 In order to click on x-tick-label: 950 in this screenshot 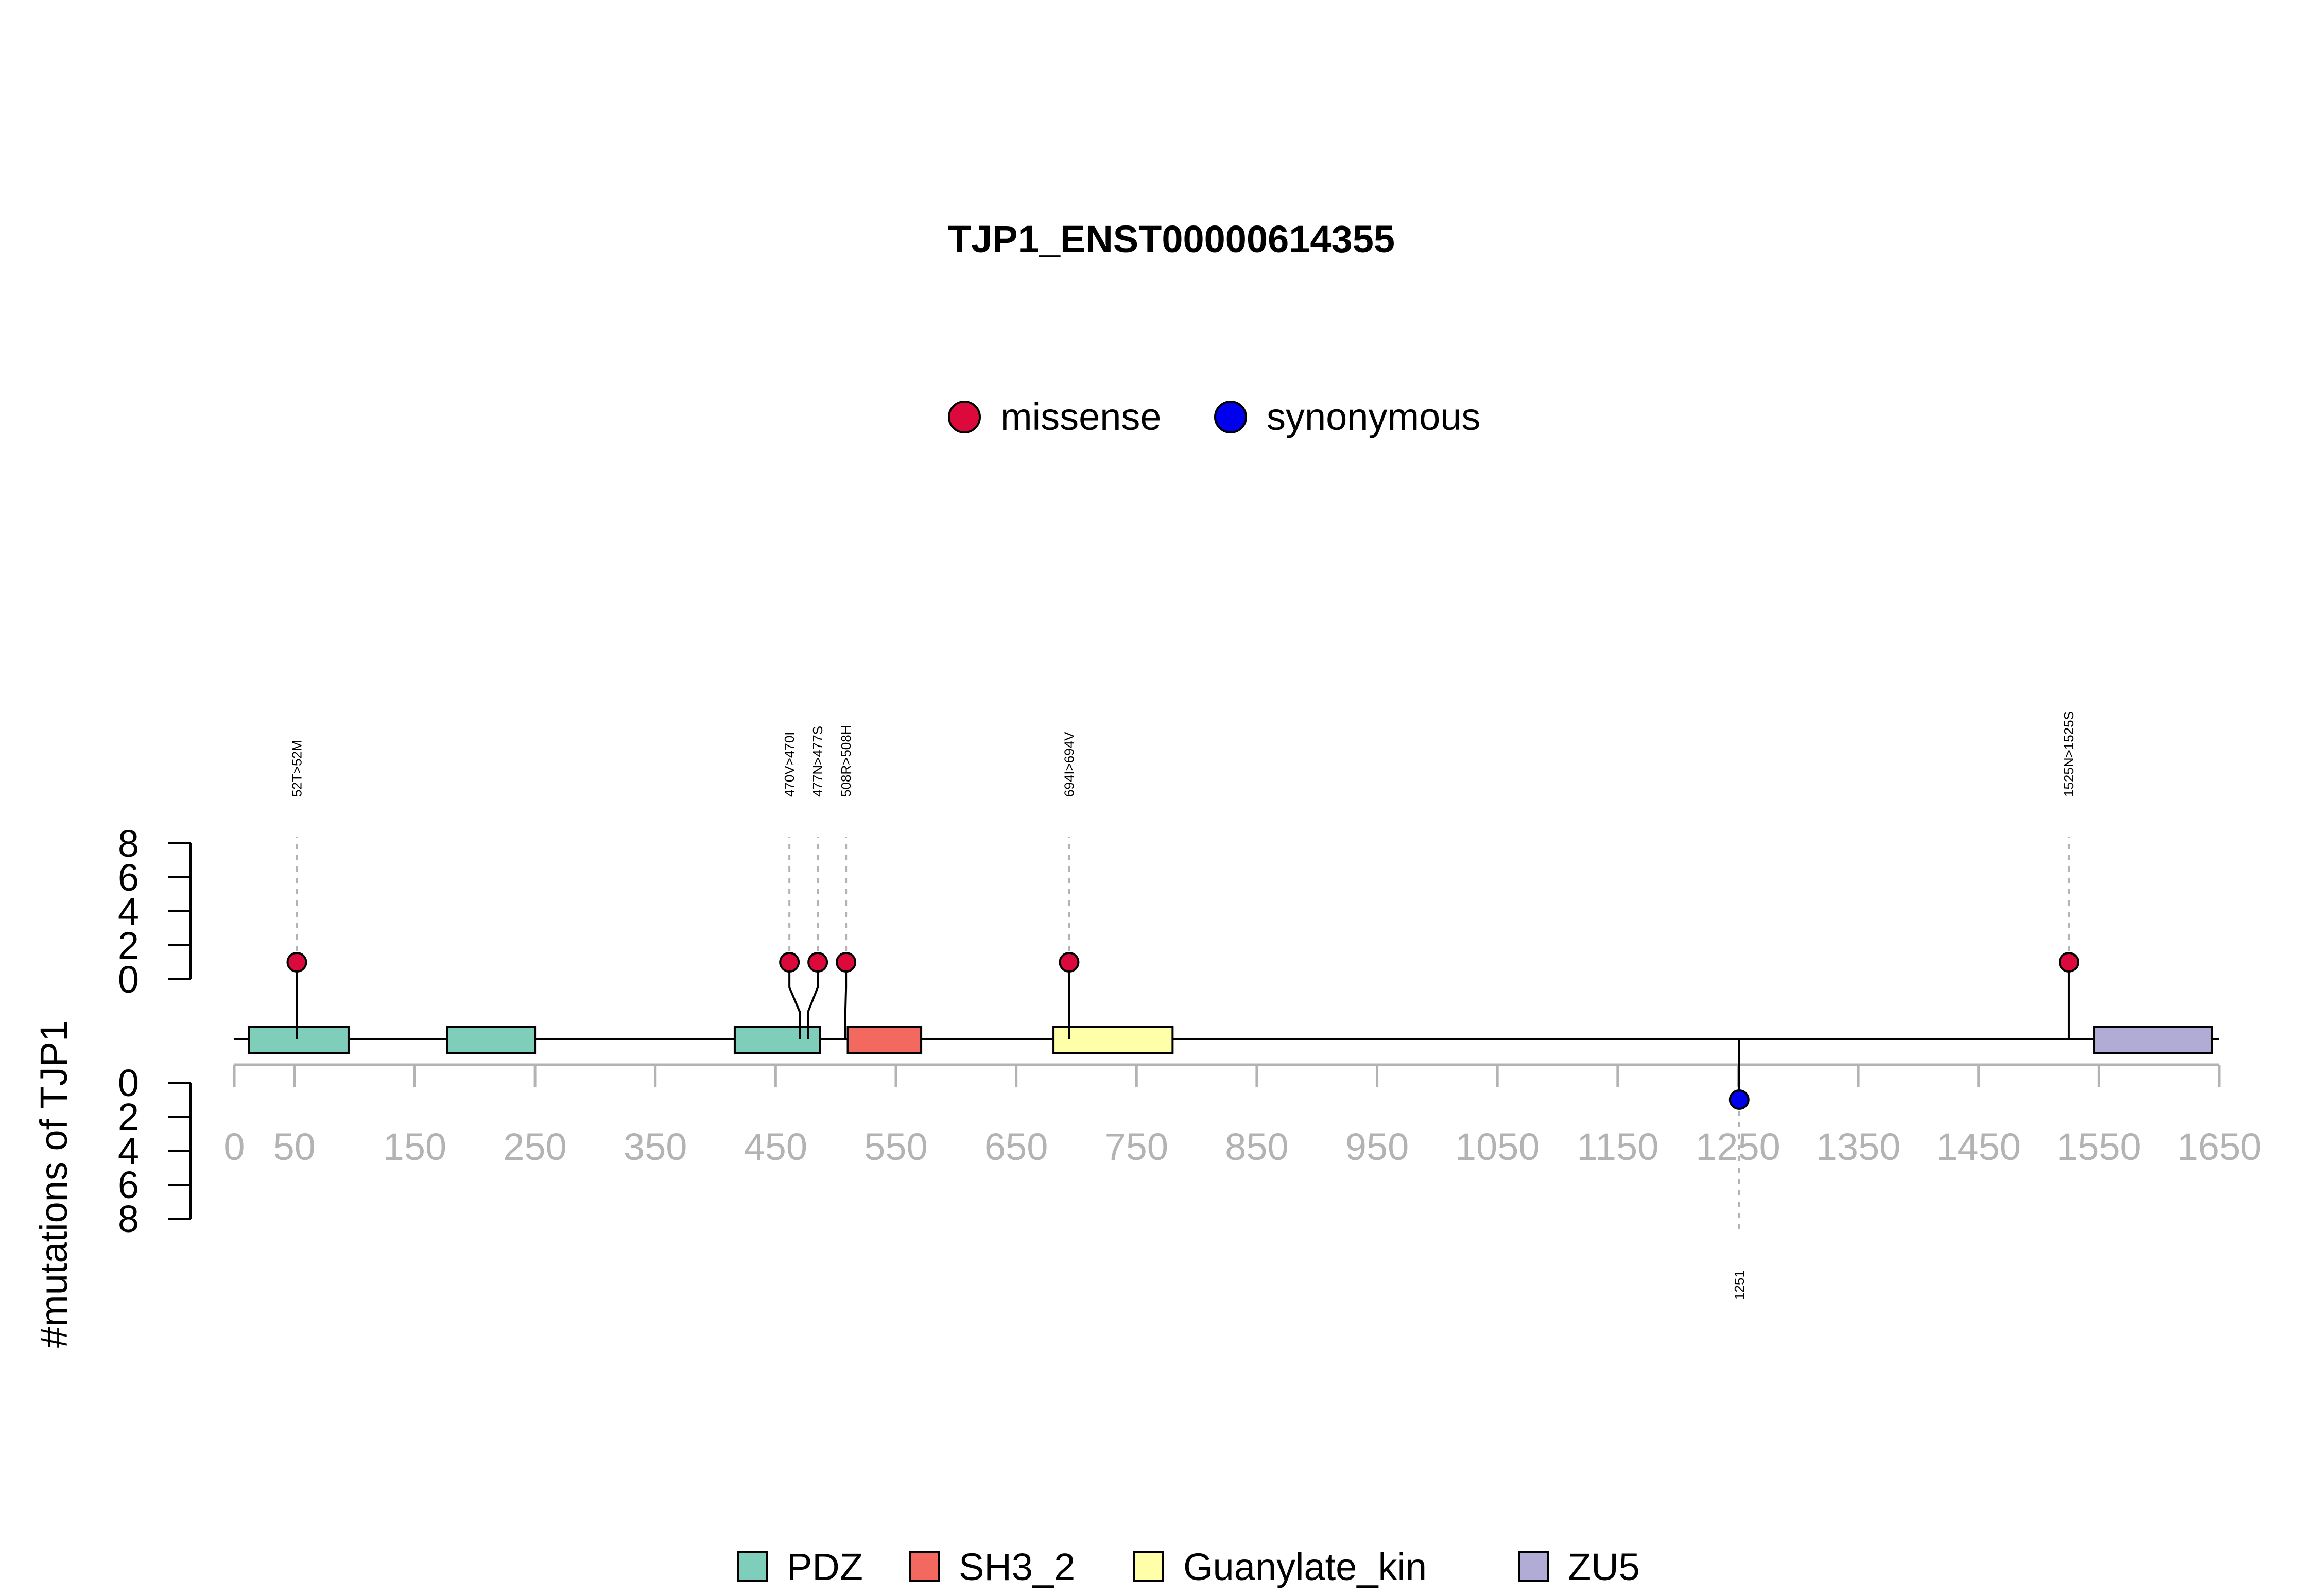, I will do `click(1377, 1146)`.